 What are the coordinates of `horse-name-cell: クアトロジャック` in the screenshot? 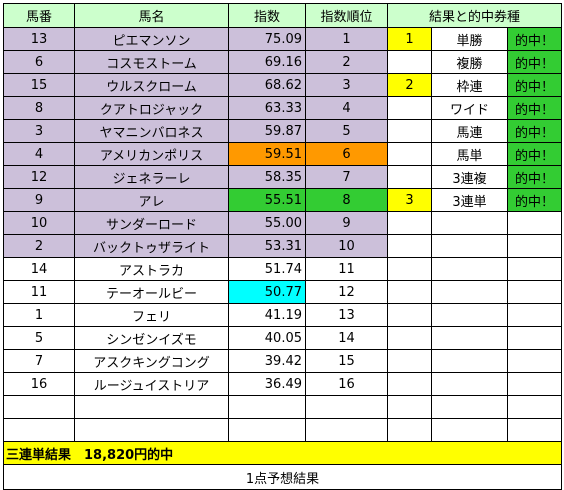 It's located at (151, 108).